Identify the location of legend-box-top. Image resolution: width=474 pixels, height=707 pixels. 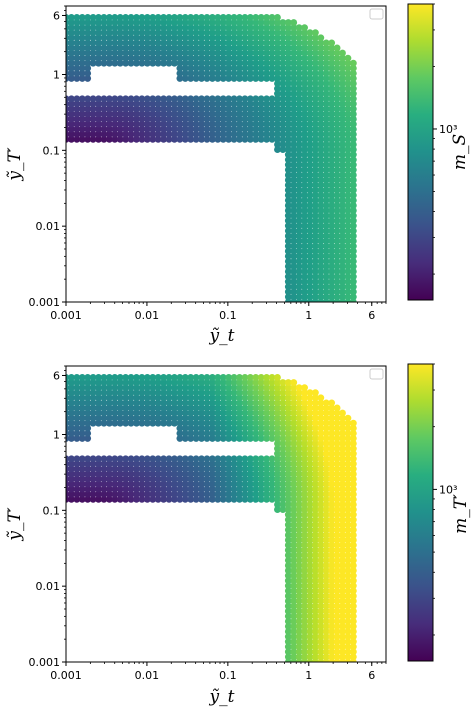
(376, 14).